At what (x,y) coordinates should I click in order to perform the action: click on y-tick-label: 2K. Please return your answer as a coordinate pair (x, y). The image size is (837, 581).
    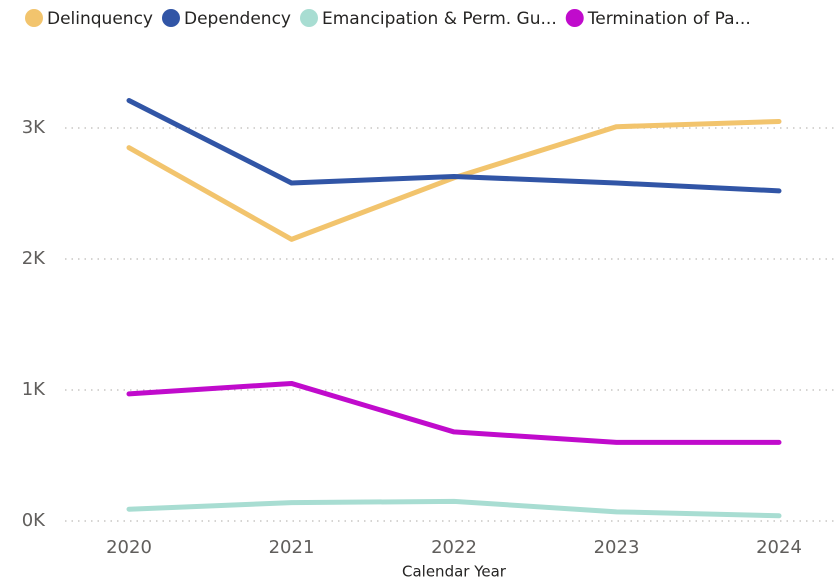
    Looking at the image, I should click on (34, 258).